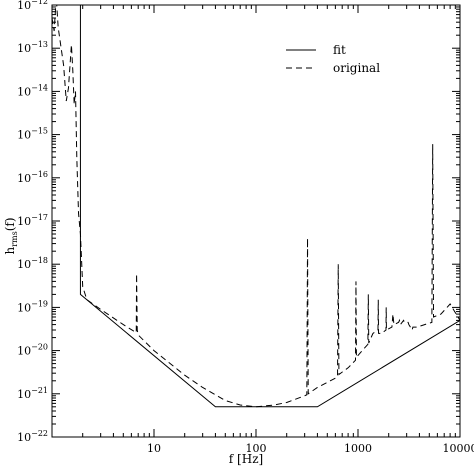  I want to click on y-tick-label: 10−13, so click(32, 47).